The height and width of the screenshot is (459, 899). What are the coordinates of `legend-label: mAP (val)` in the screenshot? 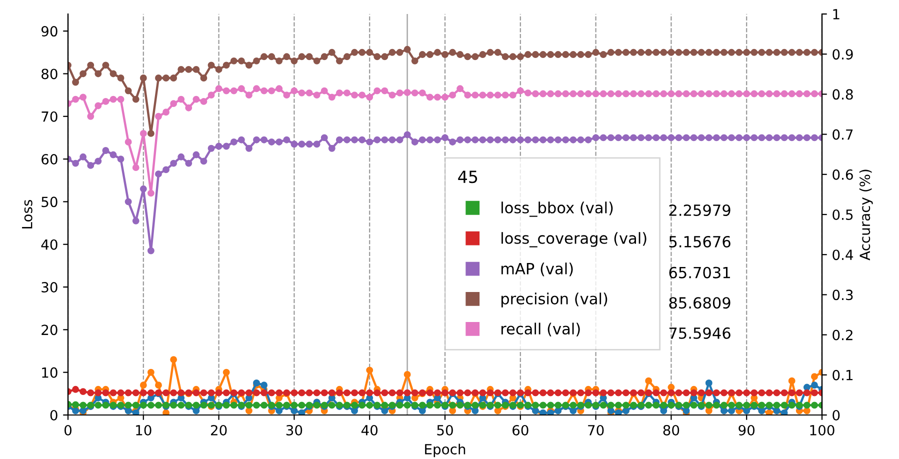 It's located at (537, 269).